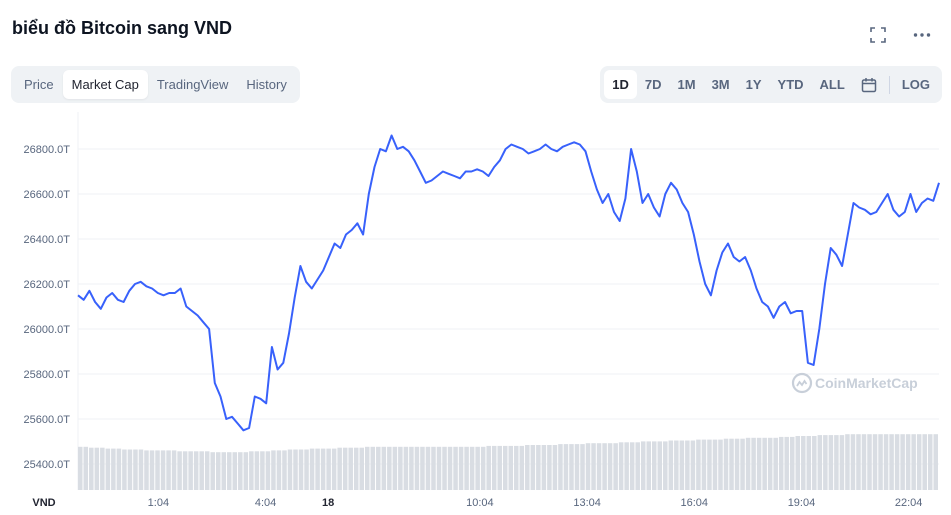 The image size is (951, 515). Describe the element at coordinates (620, 84) in the screenshot. I see `range-1d: 1D` at that location.